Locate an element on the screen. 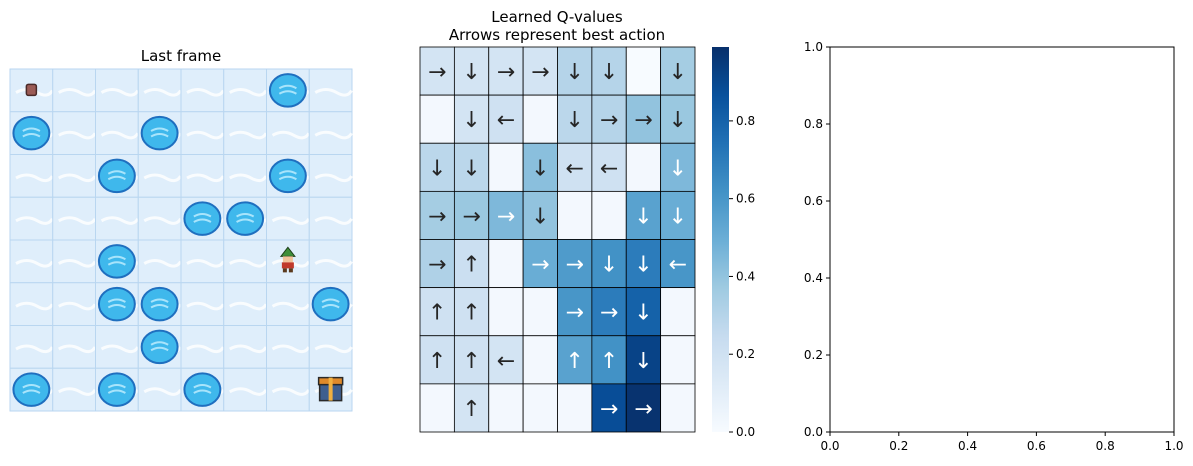  y-tick-label: 0.8 is located at coordinates (813, 124).